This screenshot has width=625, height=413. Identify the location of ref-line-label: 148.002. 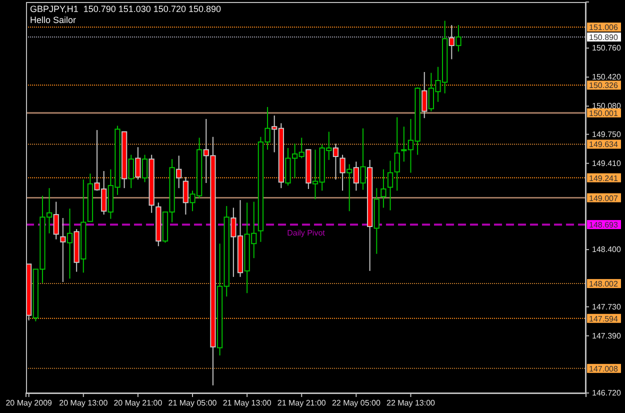
(603, 284).